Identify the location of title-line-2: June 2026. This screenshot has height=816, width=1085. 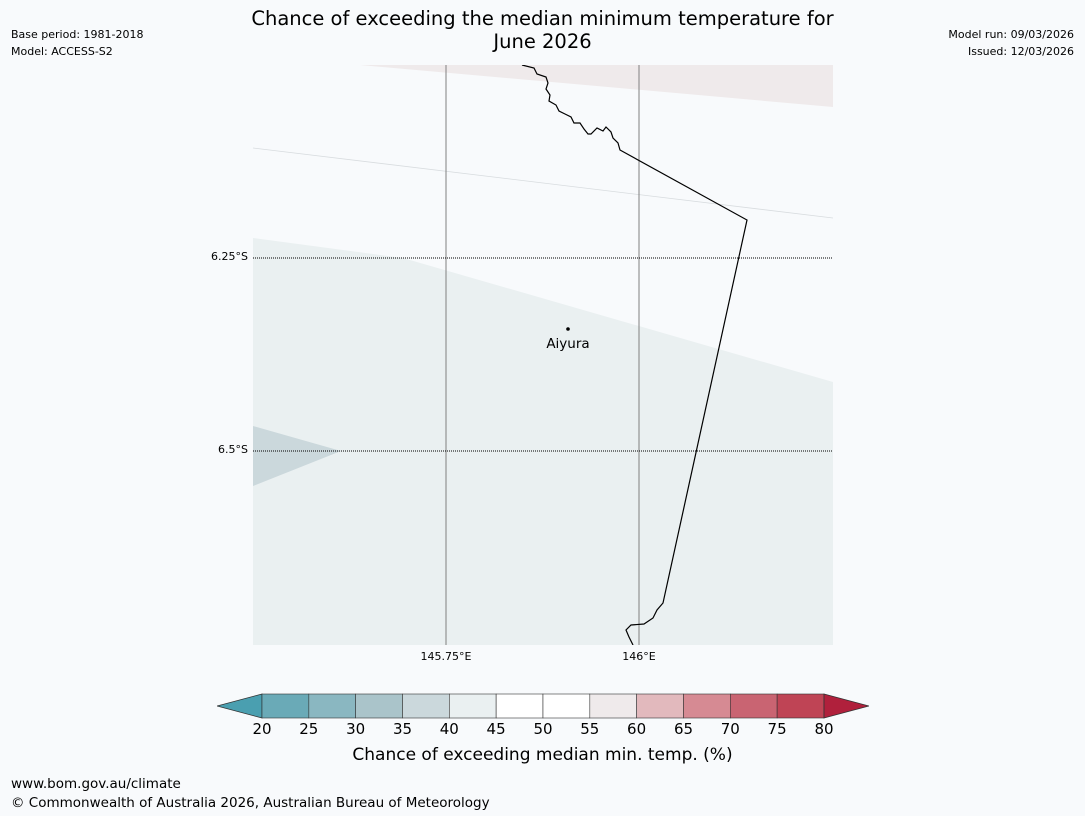
(542, 41).